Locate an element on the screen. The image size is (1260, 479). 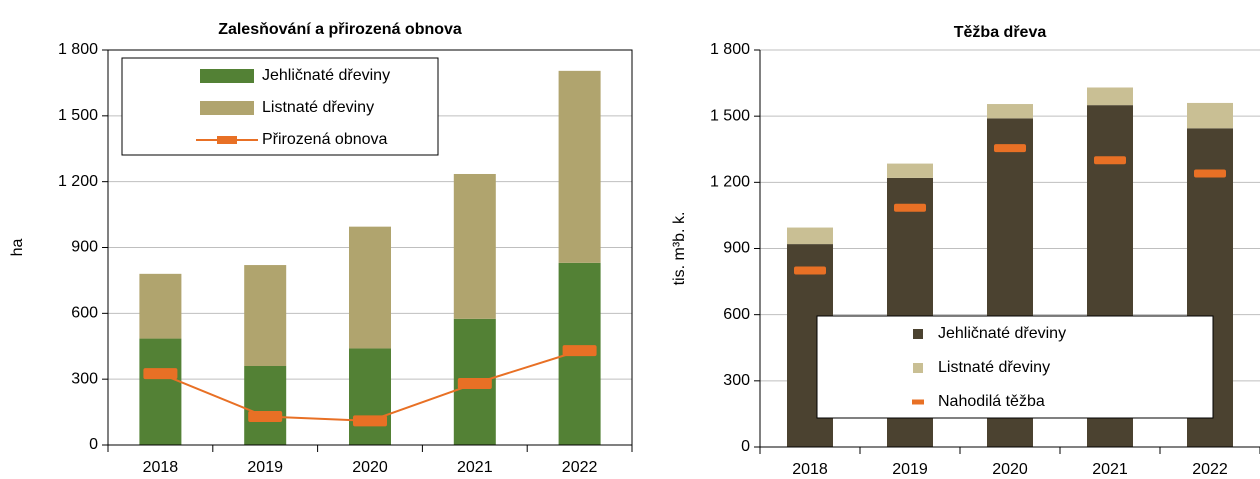
legend-label: Přirozená obnova is located at coordinates (325, 139).